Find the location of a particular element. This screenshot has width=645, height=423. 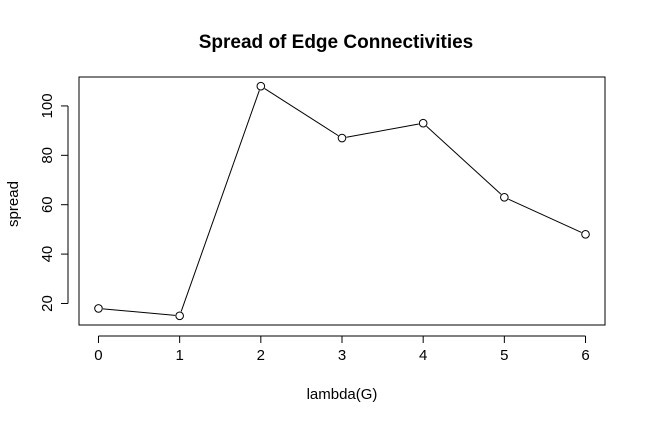

x-tick-label: 0 is located at coordinates (98, 355).